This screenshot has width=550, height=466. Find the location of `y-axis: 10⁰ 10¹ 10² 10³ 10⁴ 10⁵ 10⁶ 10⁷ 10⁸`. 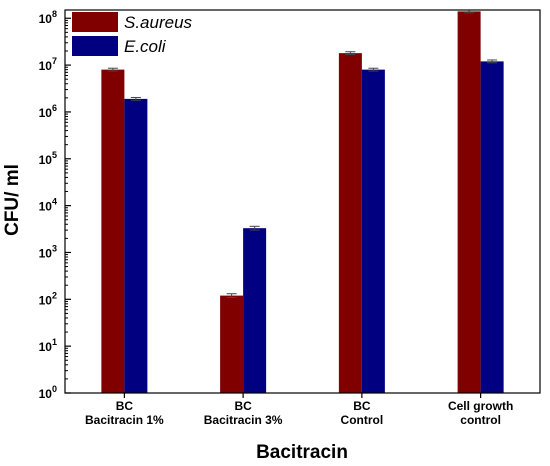

y-axis: 10⁰ 10¹ 10² 10³ 10⁴ 10⁵ 10⁶ 10⁷ 10⁸ is located at coordinates (55, 205).